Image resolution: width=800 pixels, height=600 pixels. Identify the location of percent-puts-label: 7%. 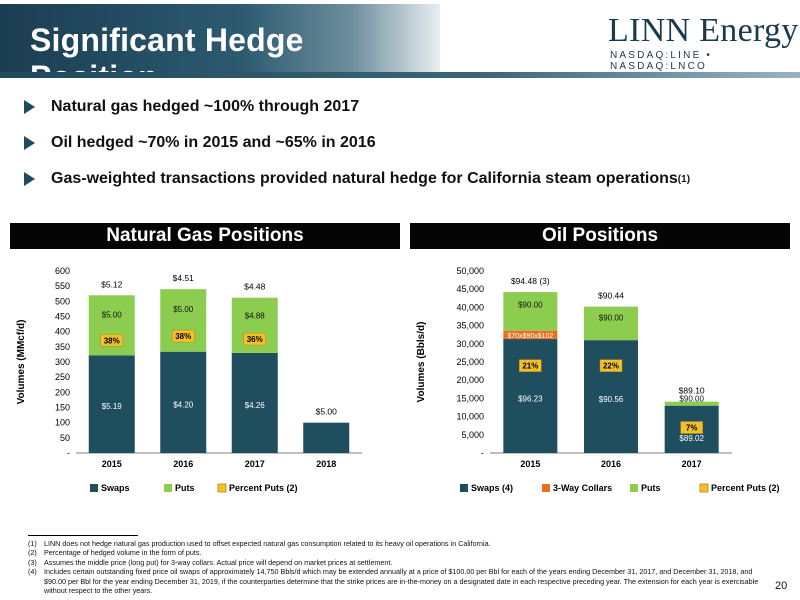
(692, 428).